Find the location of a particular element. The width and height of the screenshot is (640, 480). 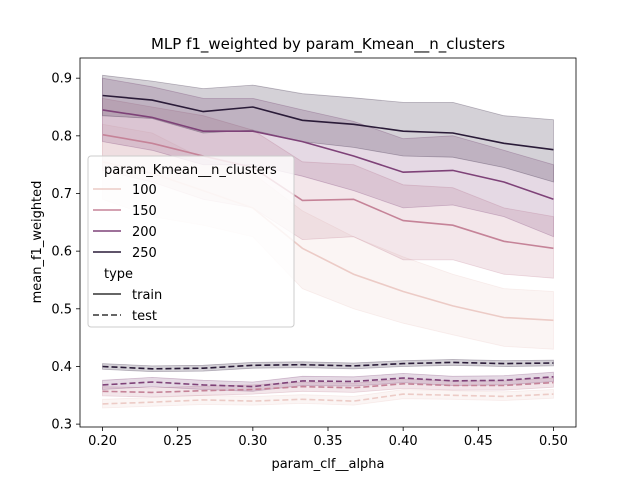

x-tick-label: 0.25 is located at coordinates (177, 441).